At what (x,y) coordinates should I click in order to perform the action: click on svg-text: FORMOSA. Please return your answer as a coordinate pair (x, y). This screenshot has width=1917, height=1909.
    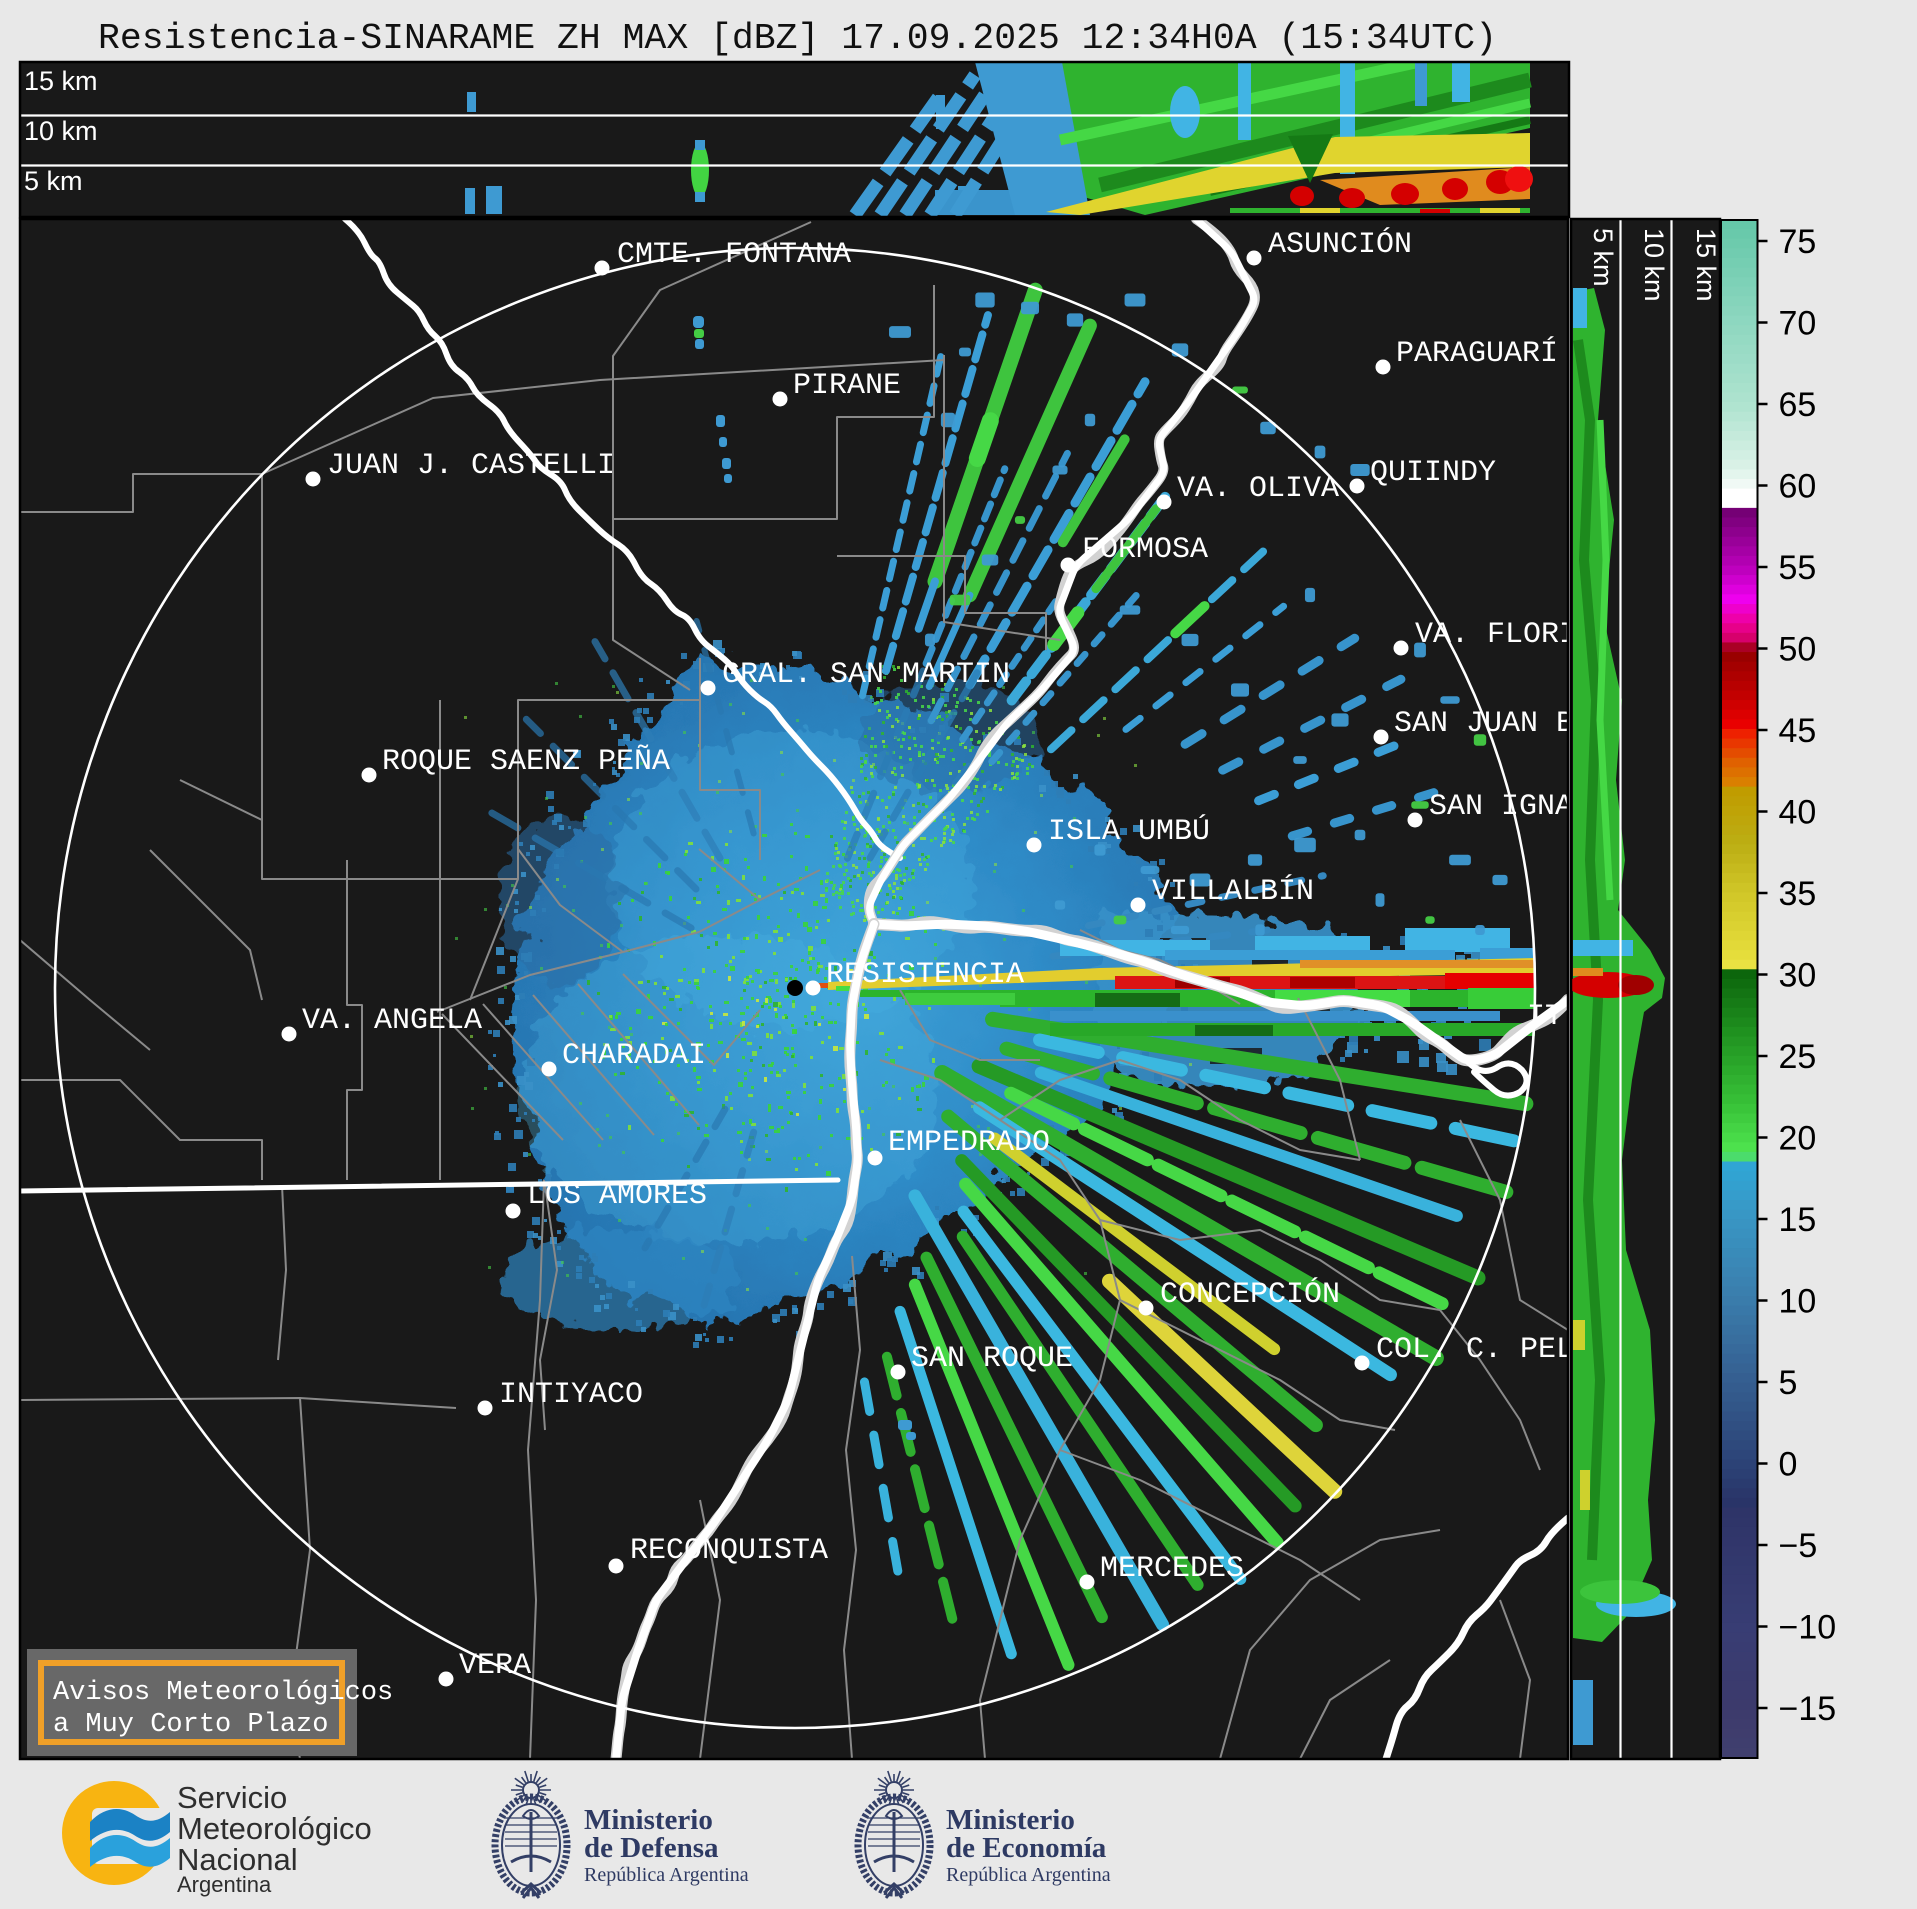
    Looking at the image, I should click on (1145, 550).